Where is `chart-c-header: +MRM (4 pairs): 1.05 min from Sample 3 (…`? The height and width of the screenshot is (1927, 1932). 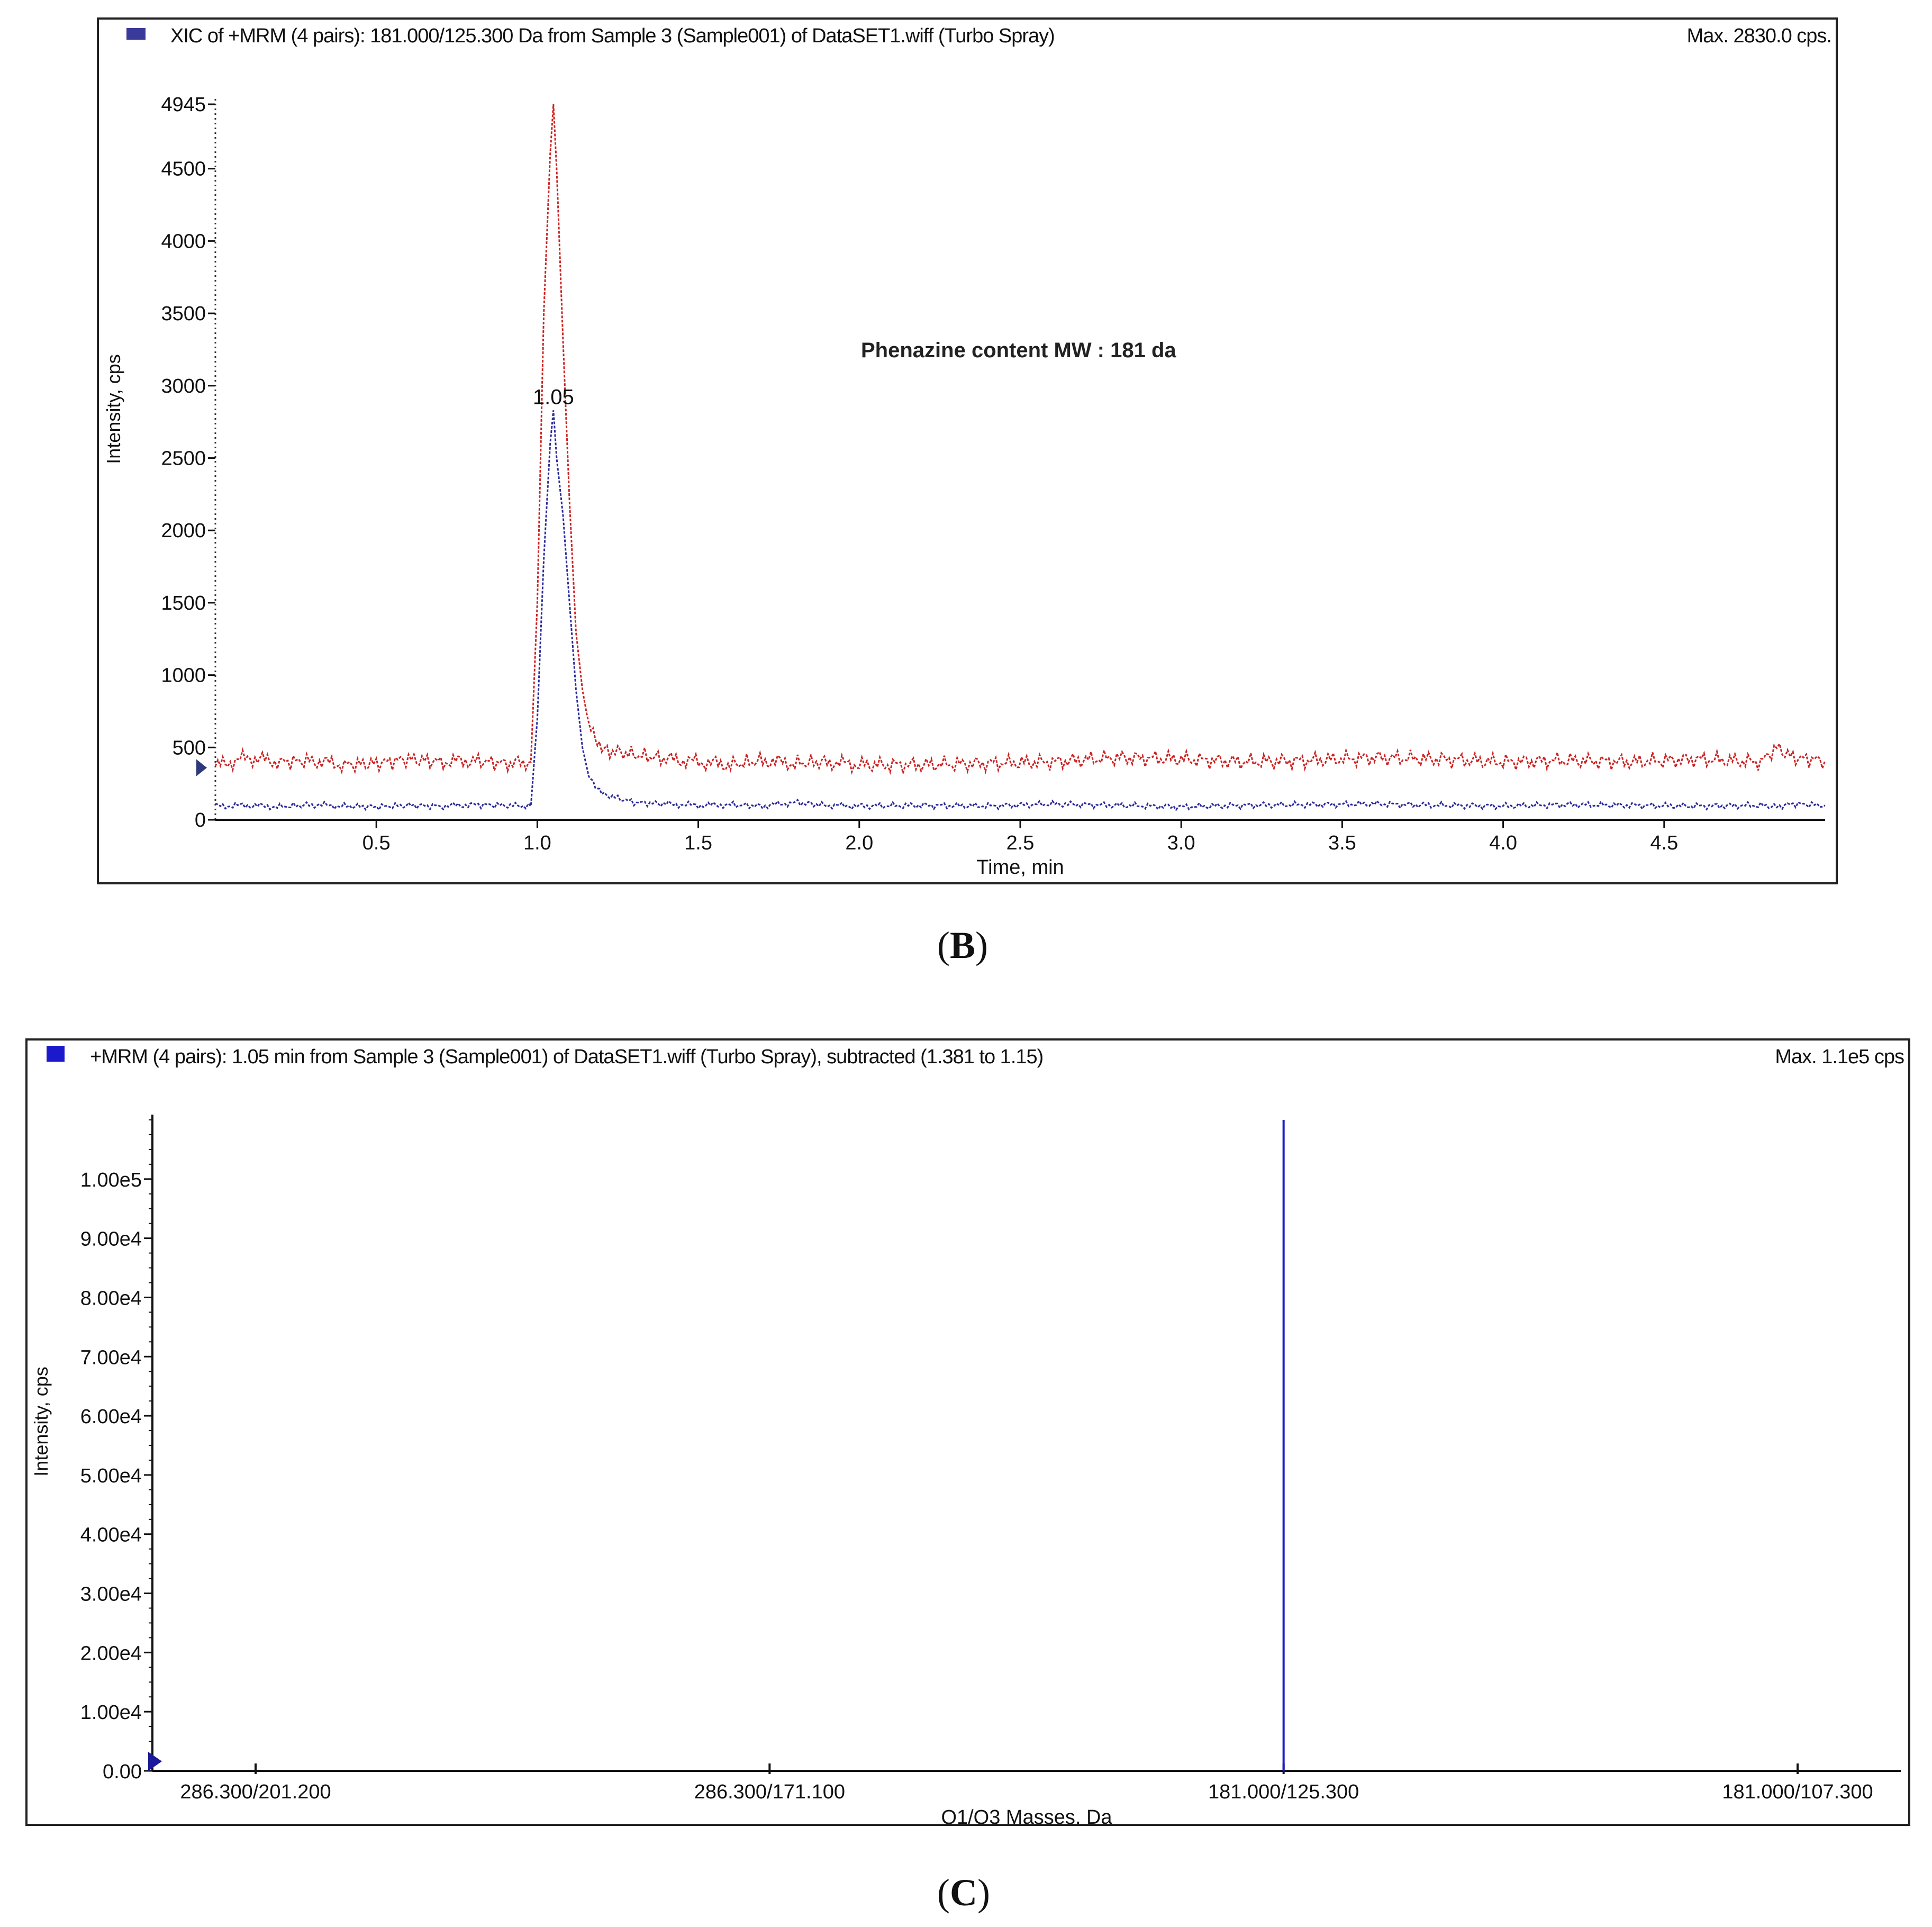 chart-c-header: +MRM (4 pairs): 1.05 min from Sample 3 (… is located at coordinates (567, 1057).